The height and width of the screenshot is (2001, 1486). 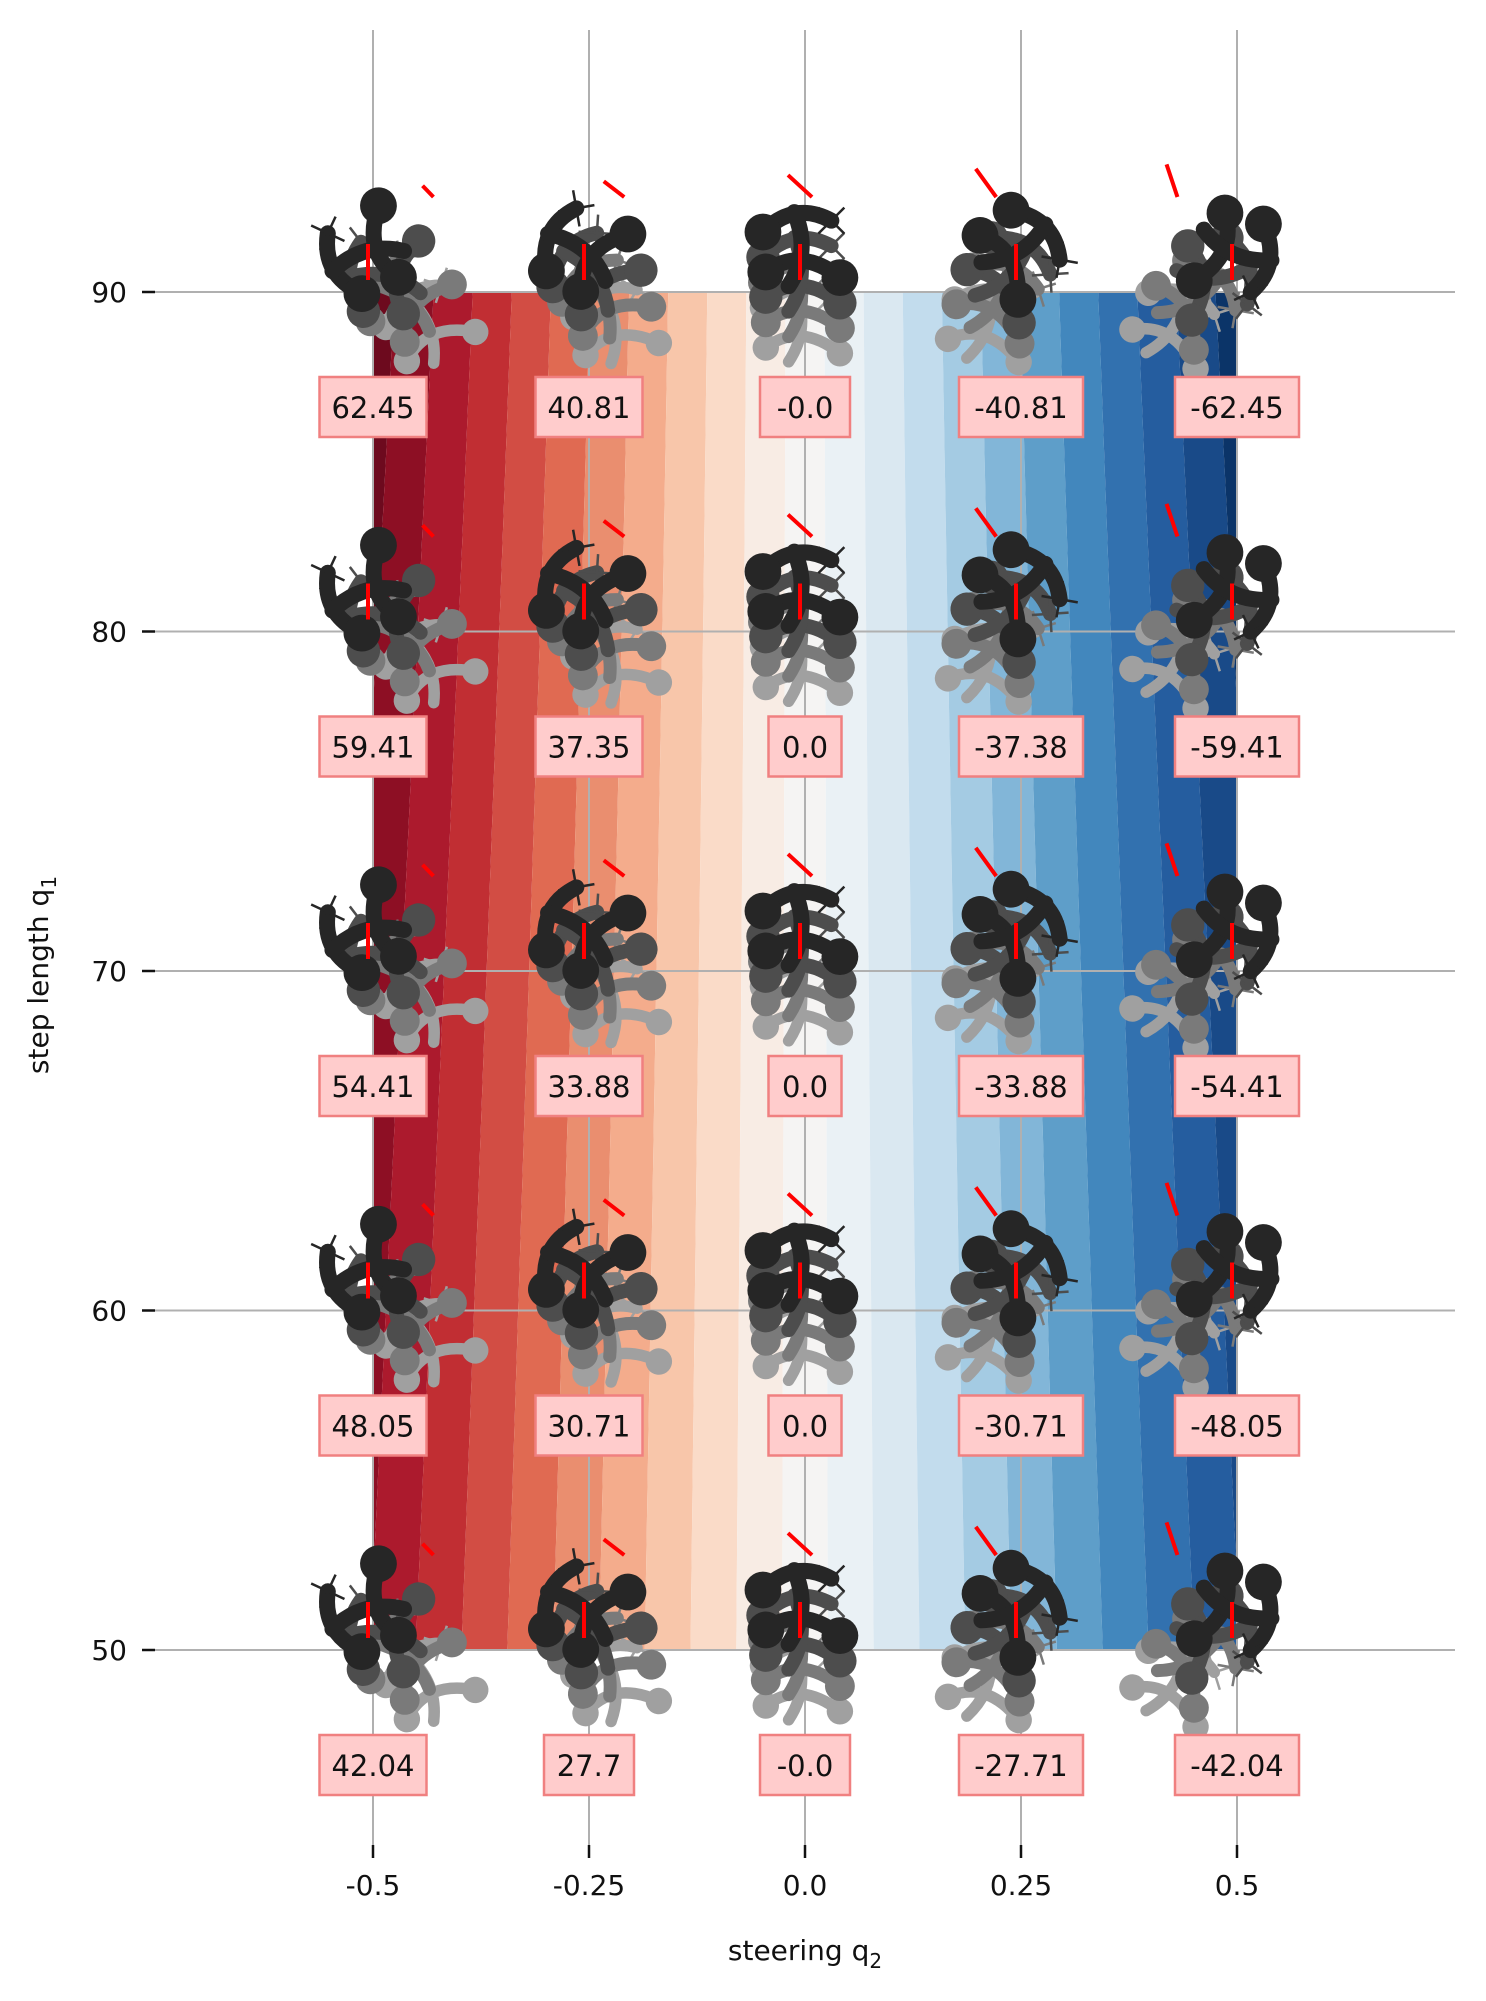 I want to click on value-label: -40.81, so click(x=1021, y=408).